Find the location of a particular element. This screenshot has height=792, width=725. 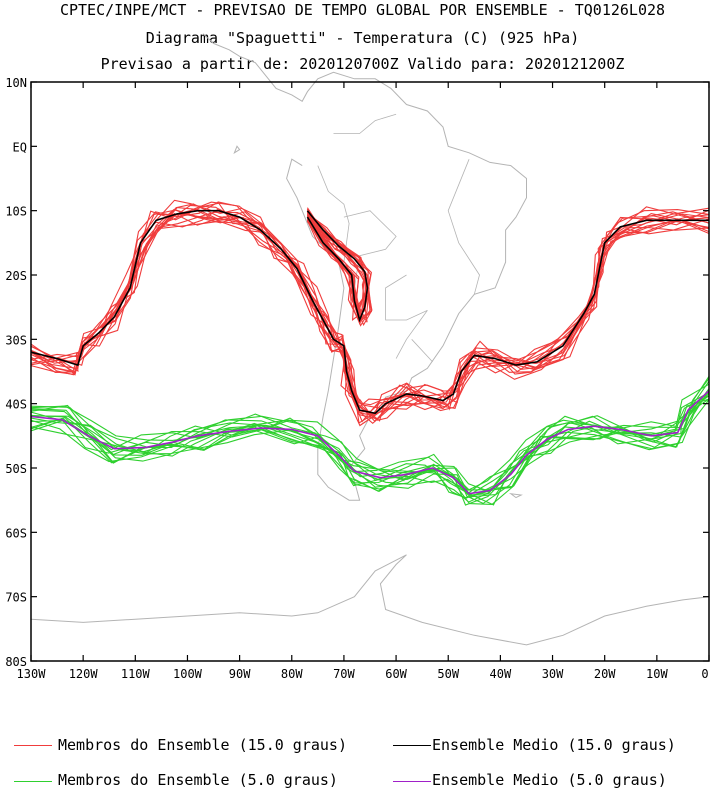

x-tick-label: 30W is located at coordinates (553, 674).